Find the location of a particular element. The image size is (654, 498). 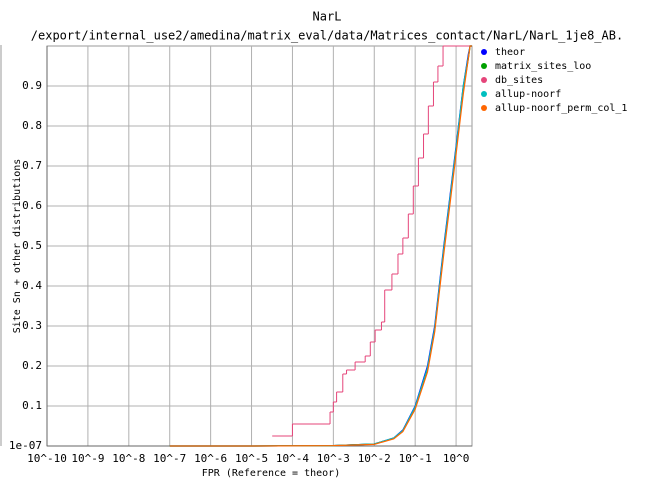

legend-label: allup-noorf is located at coordinates (528, 94).